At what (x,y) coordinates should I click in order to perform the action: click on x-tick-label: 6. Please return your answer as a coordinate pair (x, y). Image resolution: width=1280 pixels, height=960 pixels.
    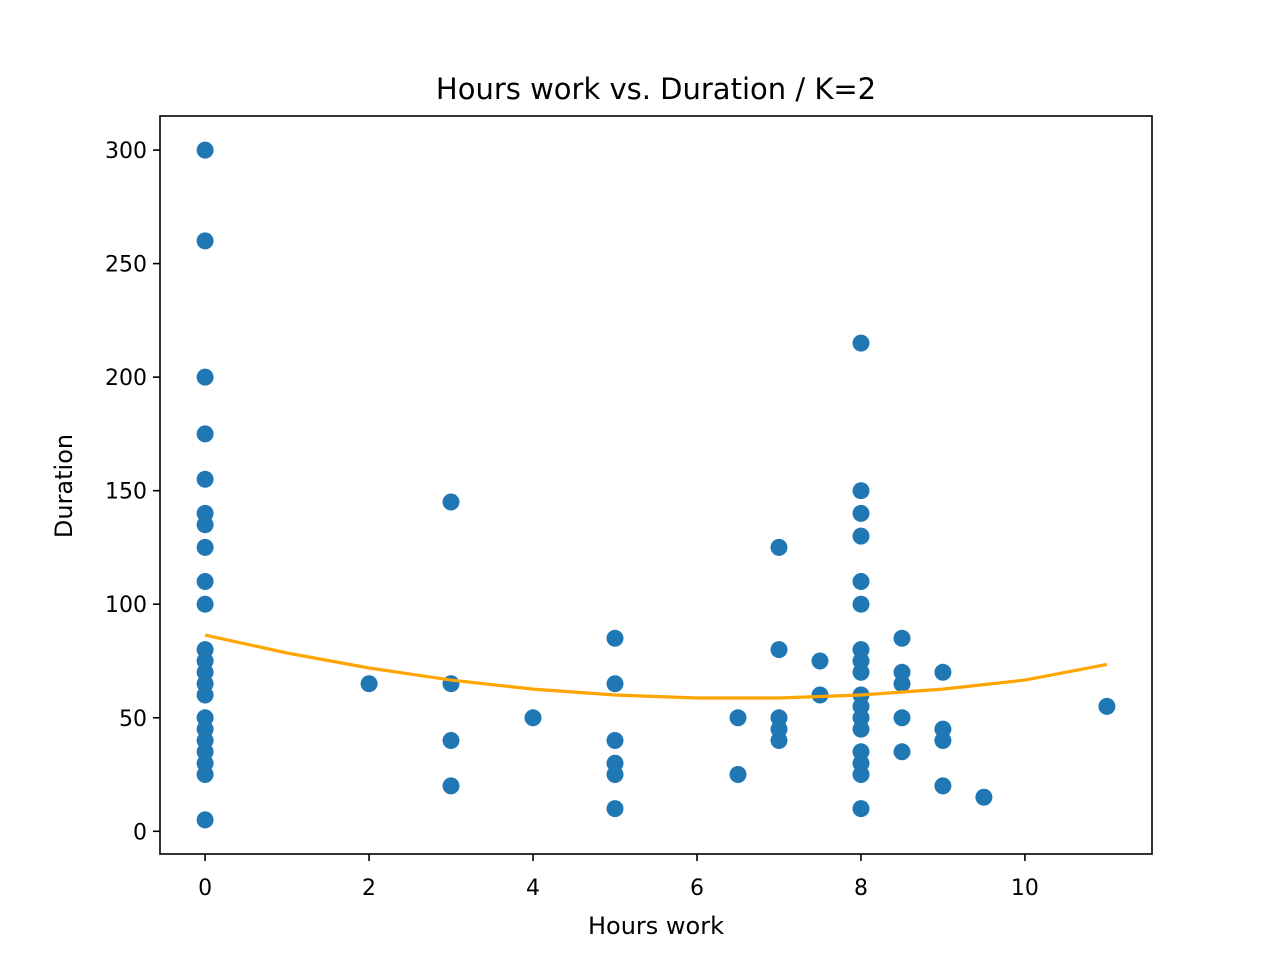
    Looking at the image, I should click on (697, 888).